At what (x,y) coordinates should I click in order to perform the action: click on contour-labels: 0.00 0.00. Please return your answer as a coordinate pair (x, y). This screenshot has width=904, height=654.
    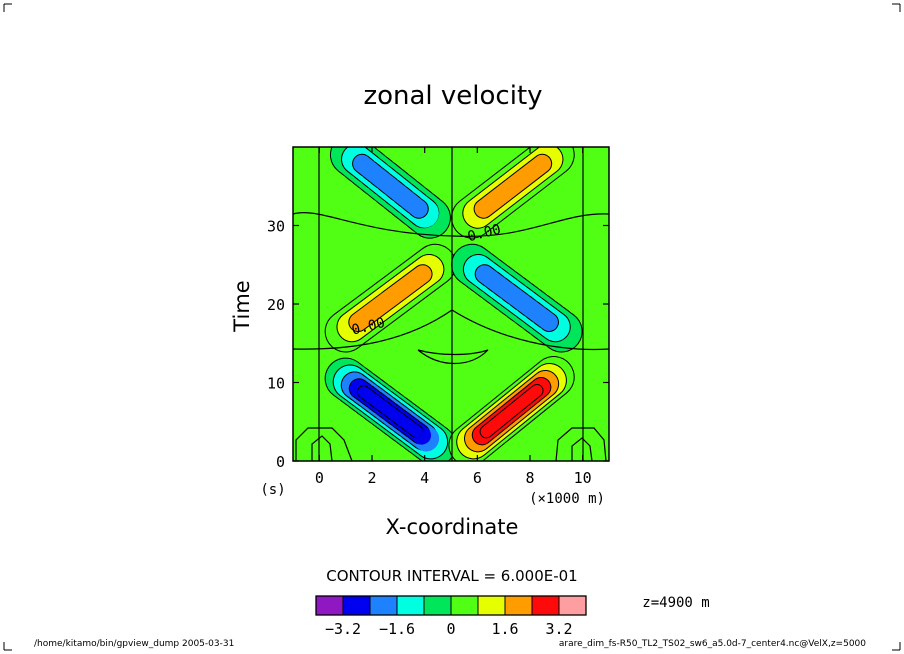
    Looking at the image, I should click on (426, 280).